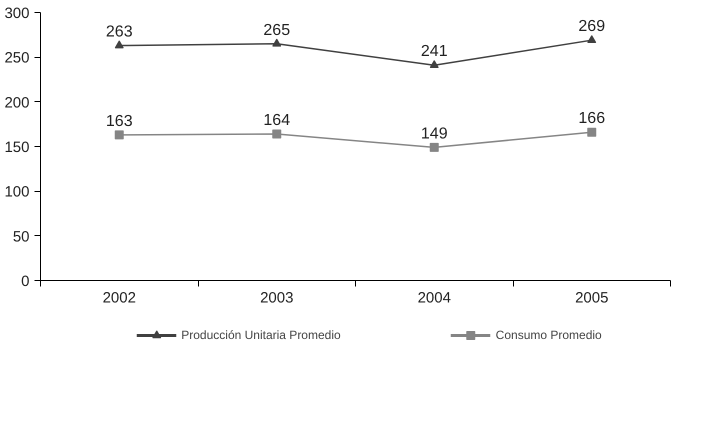 The height and width of the screenshot is (438, 713). I want to click on data-label: 269, so click(592, 27).